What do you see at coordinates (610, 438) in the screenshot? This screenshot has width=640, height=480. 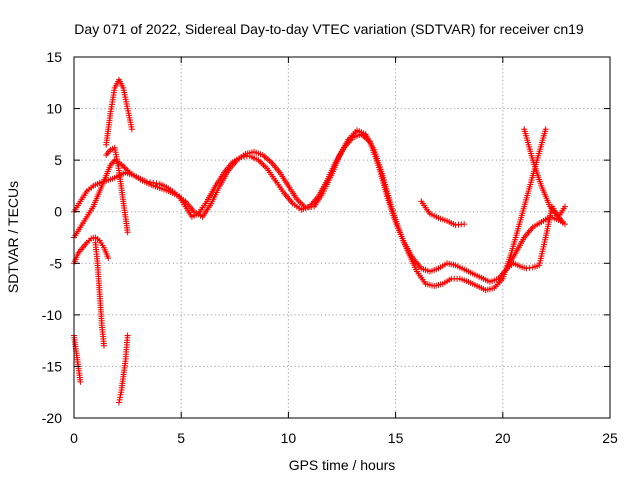 I see `x-tick-label: 25` at bounding box center [610, 438].